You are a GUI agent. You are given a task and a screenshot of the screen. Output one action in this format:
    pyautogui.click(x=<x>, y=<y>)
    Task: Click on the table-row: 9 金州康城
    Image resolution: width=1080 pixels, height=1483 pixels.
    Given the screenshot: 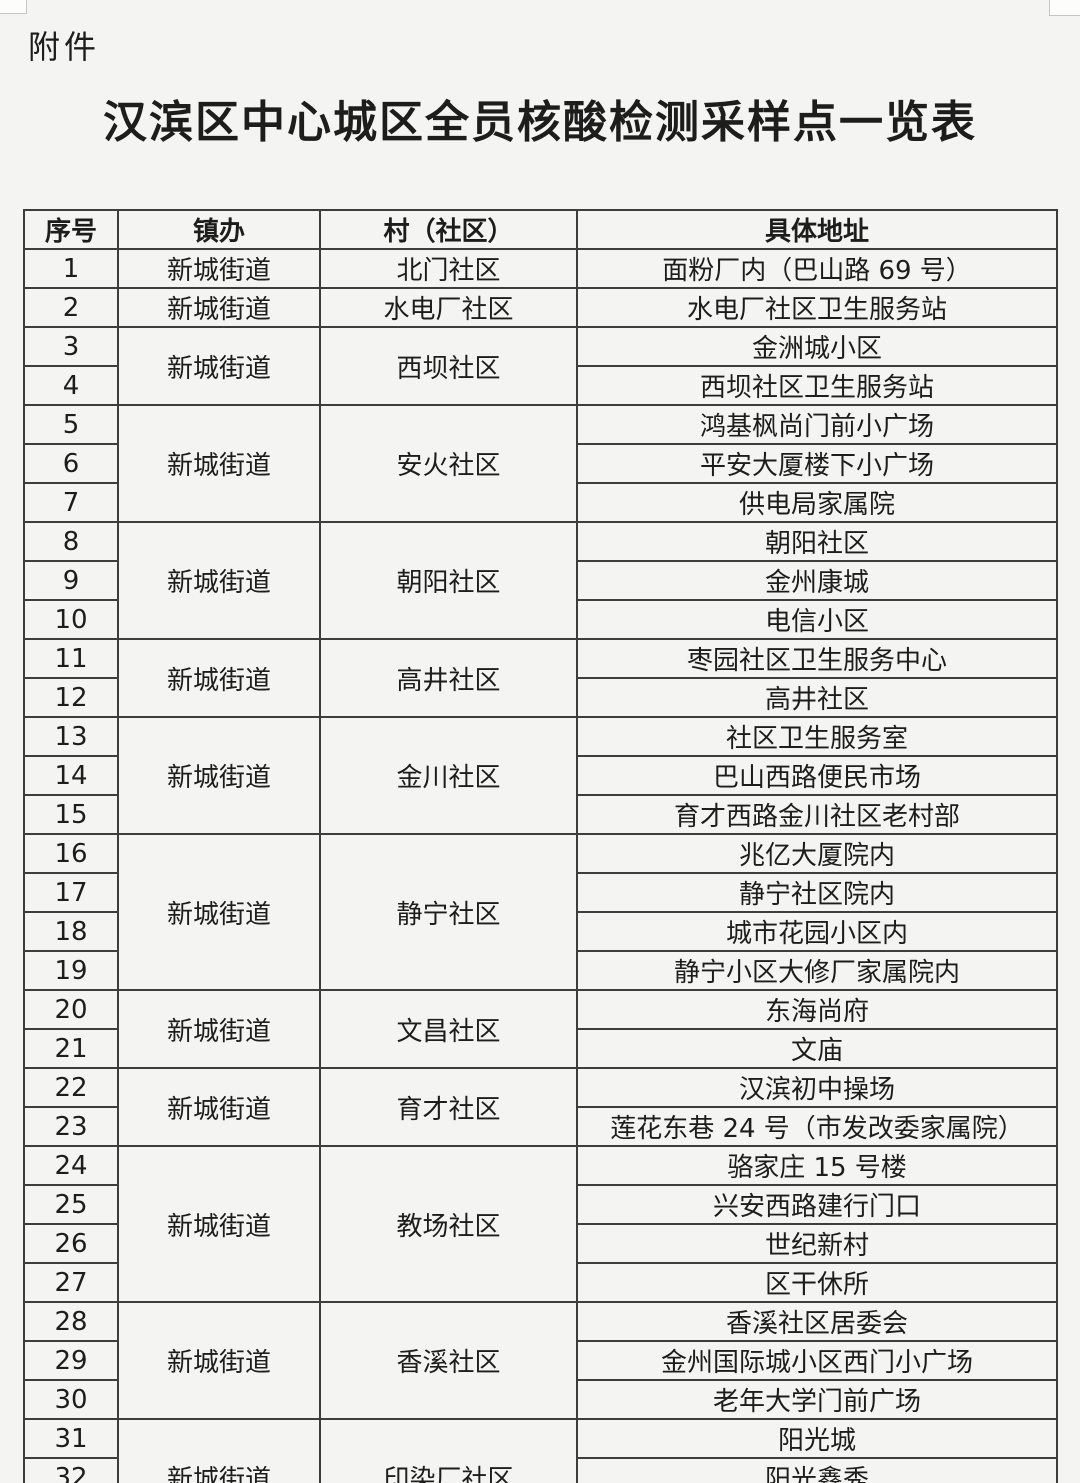 What is the action you would take?
    pyautogui.click(x=540, y=580)
    